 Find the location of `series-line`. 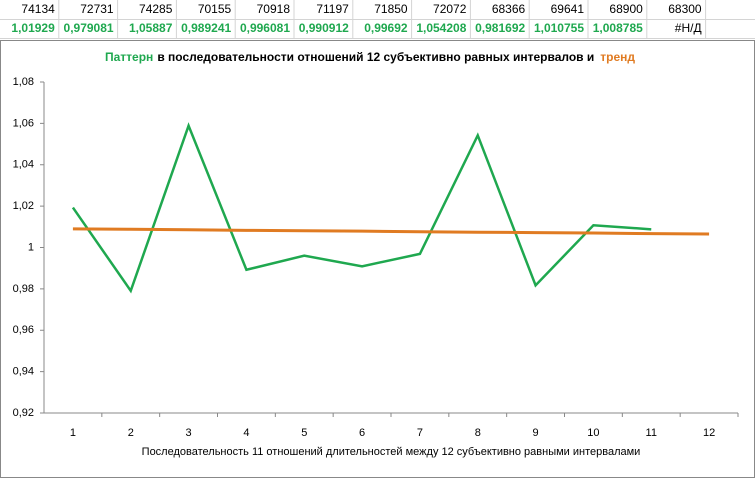

series-line is located at coordinates (391, 231).